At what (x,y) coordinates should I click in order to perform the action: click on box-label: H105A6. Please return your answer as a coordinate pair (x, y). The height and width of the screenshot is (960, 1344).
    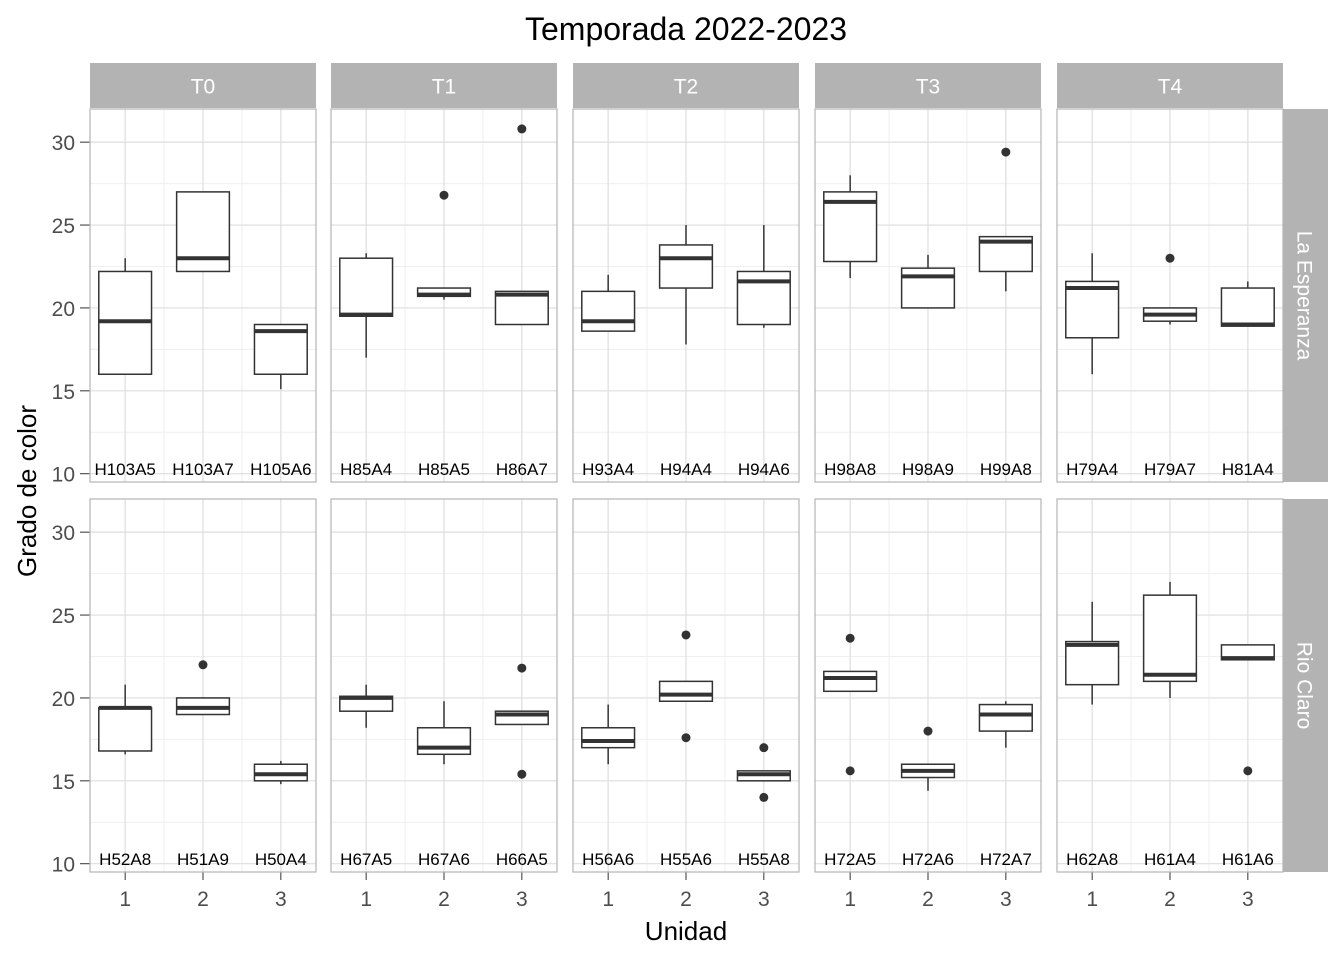
    Looking at the image, I should click on (280, 469).